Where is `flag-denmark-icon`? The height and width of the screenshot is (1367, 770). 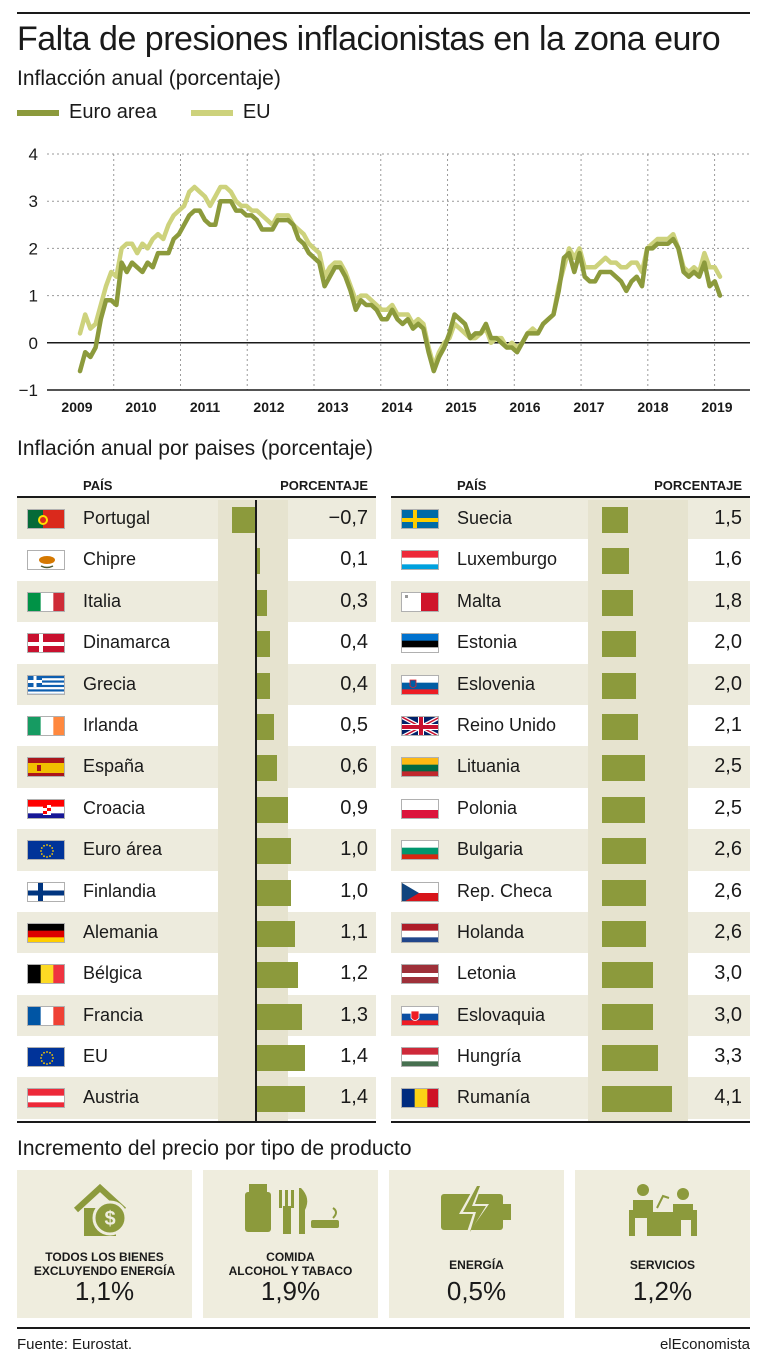
flag-denmark-icon is located at coordinates (46, 643).